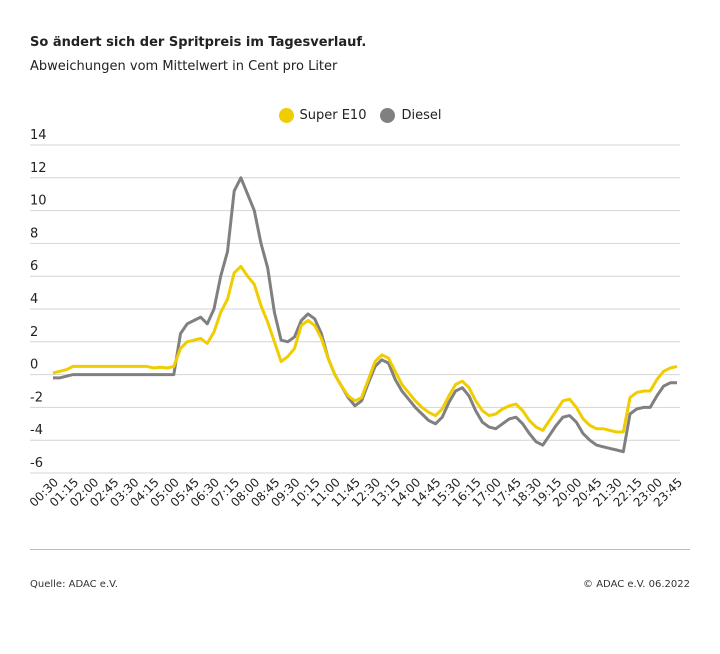 The width and height of the screenshot is (720, 654). What do you see at coordinates (36, 397) in the screenshot?
I see `y-tick-label: -2` at bounding box center [36, 397].